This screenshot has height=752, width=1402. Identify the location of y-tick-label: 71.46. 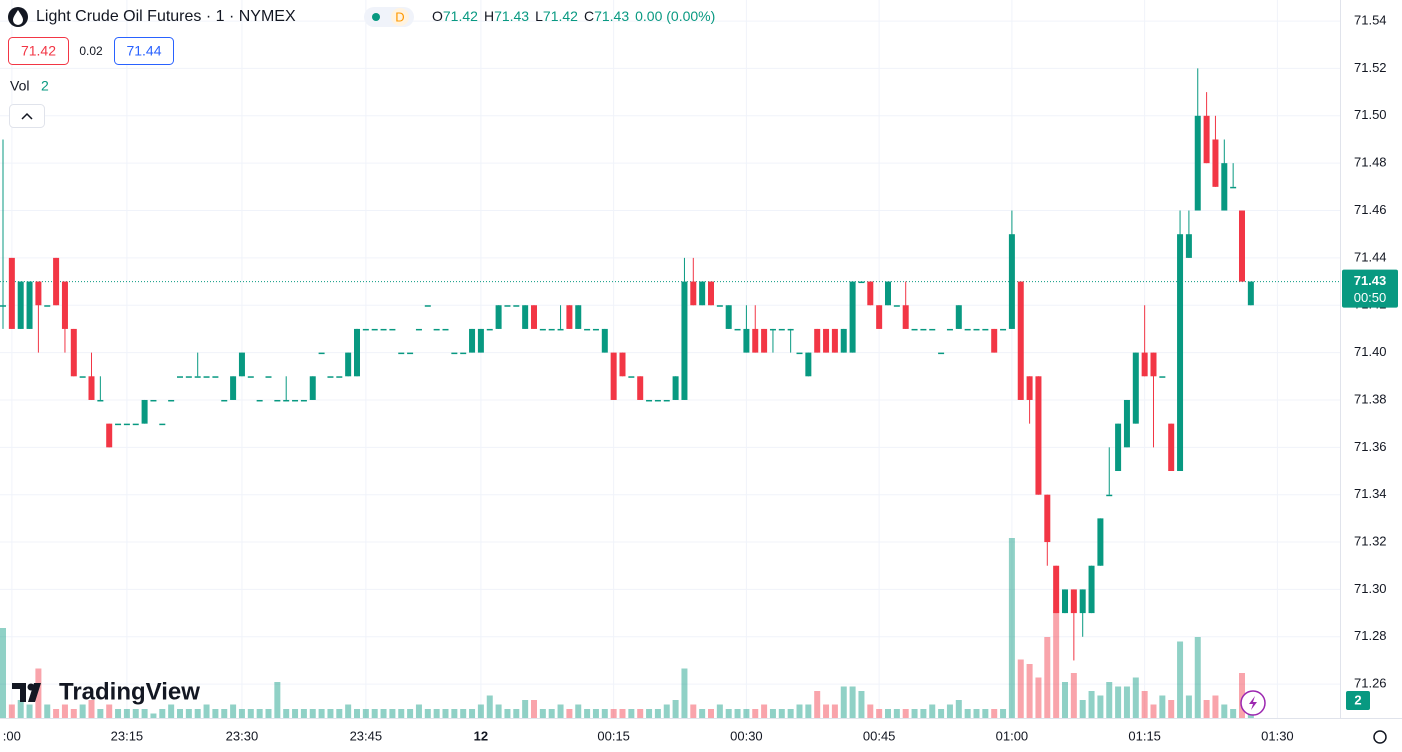
(1370, 209).